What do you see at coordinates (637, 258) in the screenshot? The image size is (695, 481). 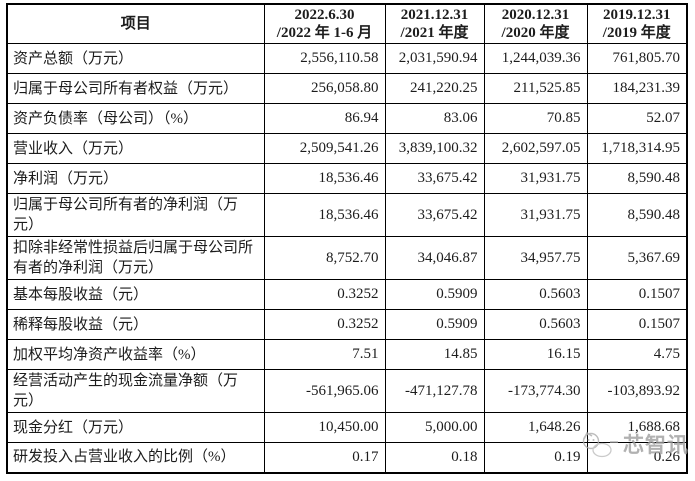 I see `value-cell: 5,367.69` at bounding box center [637, 258].